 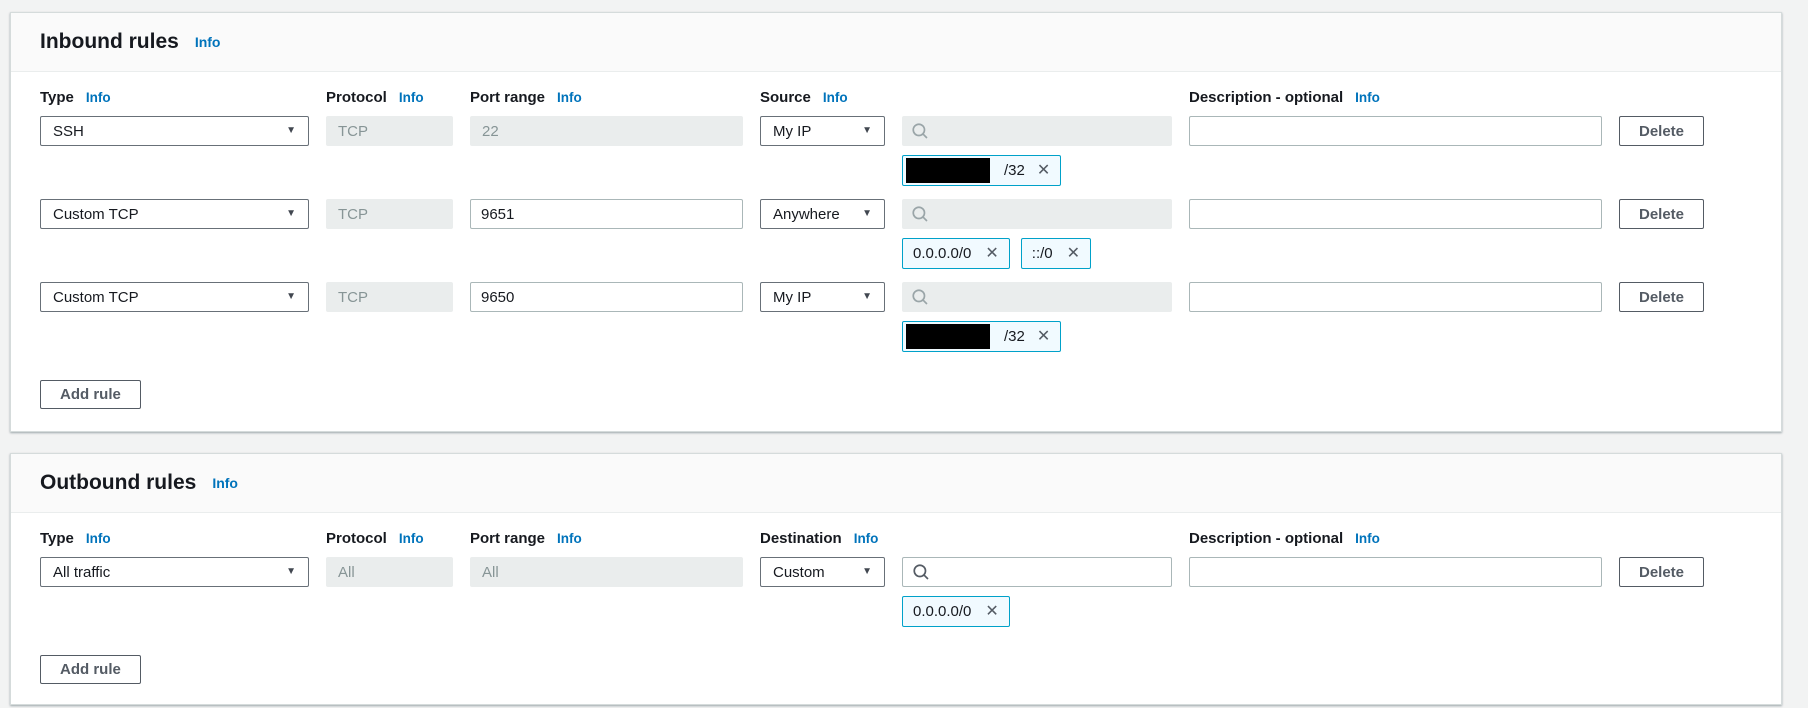 What do you see at coordinates (109, 41) in the screenshot?
I see `inbound-panel-title: Inbound rules` at bounding box center [109, 41].